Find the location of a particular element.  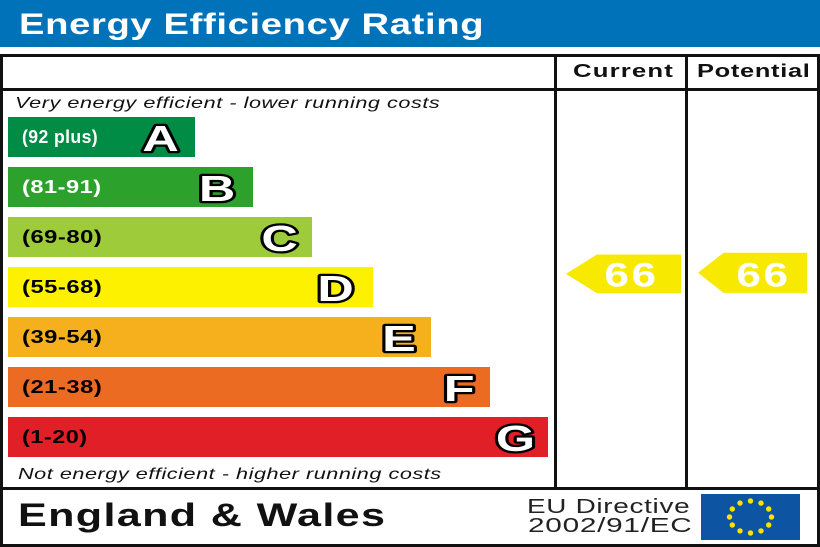

svg-text: F is located at coordinates (459, 389).